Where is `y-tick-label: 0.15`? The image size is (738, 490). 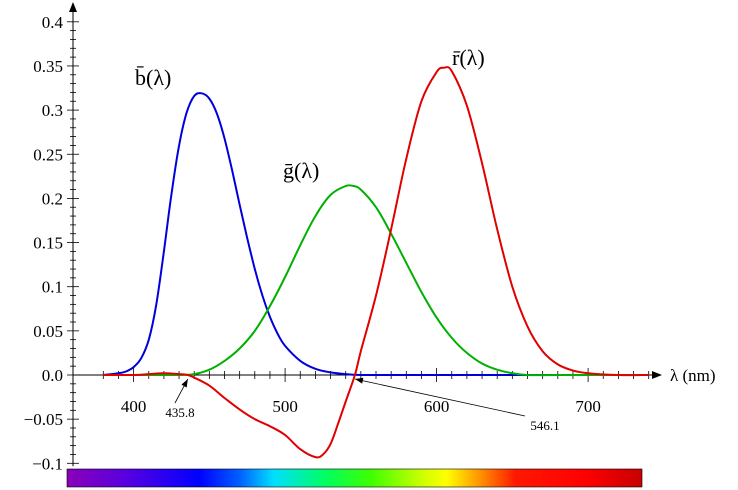
y-tick-label: 0.15 is located at coordinates (48, 243).